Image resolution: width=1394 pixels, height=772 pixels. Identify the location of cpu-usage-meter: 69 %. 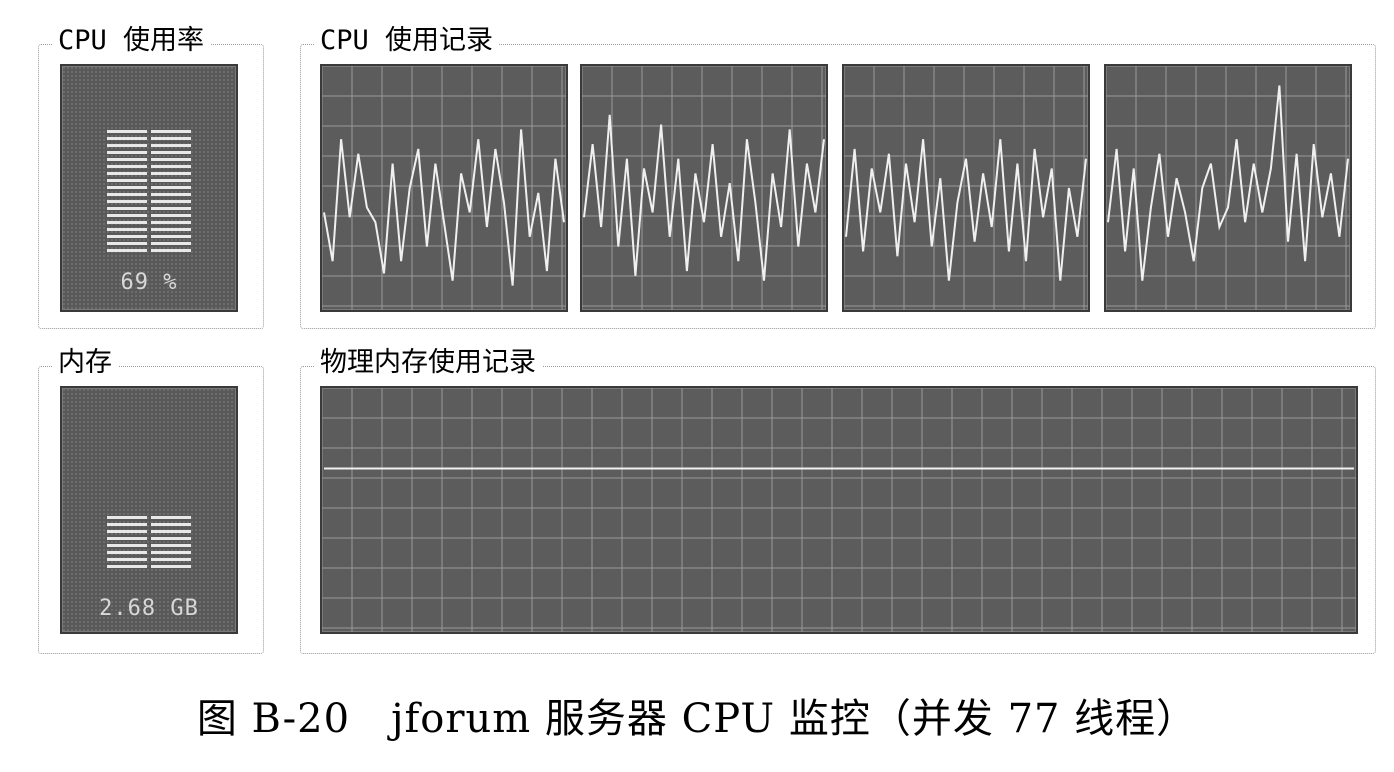
(149, 188).